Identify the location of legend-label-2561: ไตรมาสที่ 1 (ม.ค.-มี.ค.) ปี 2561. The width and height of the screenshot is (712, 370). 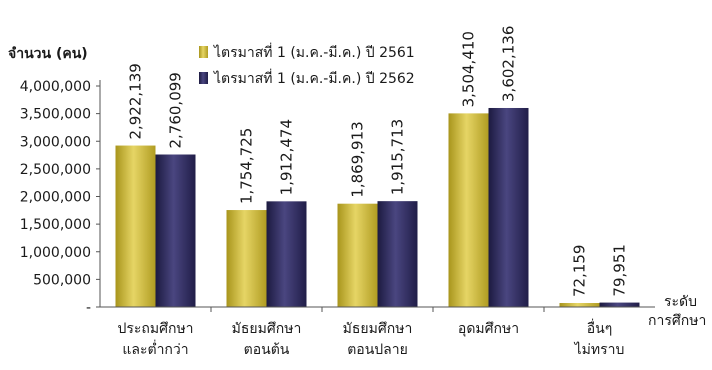
(314, 52).